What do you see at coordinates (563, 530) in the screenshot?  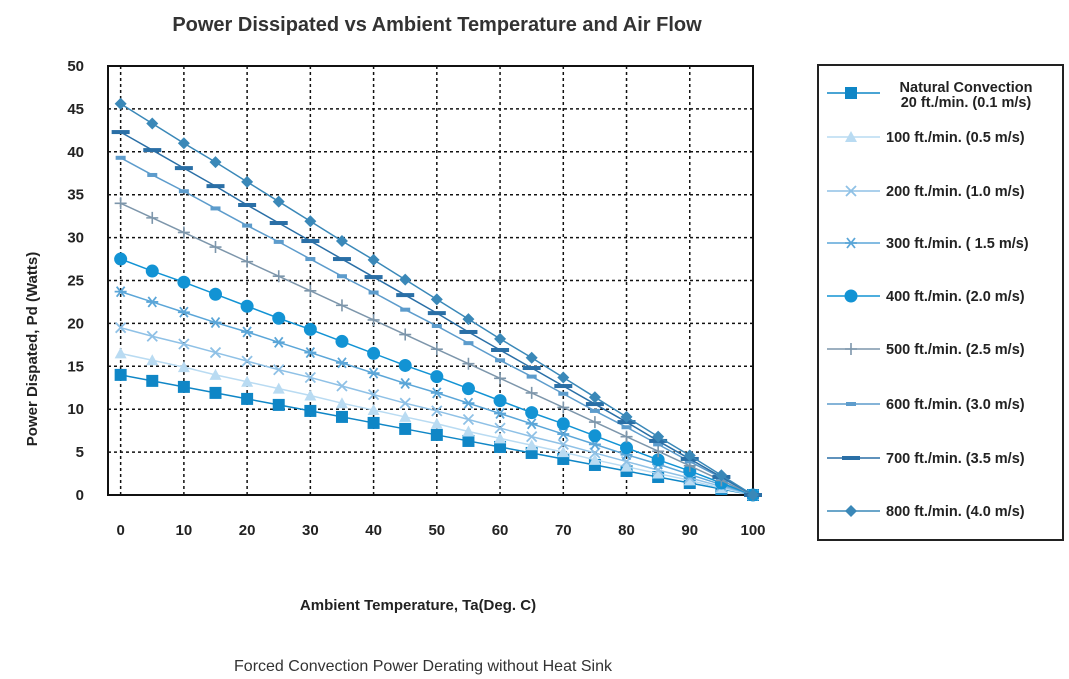 I see `x-tick-label: 70` at bounding box center [563, 530].